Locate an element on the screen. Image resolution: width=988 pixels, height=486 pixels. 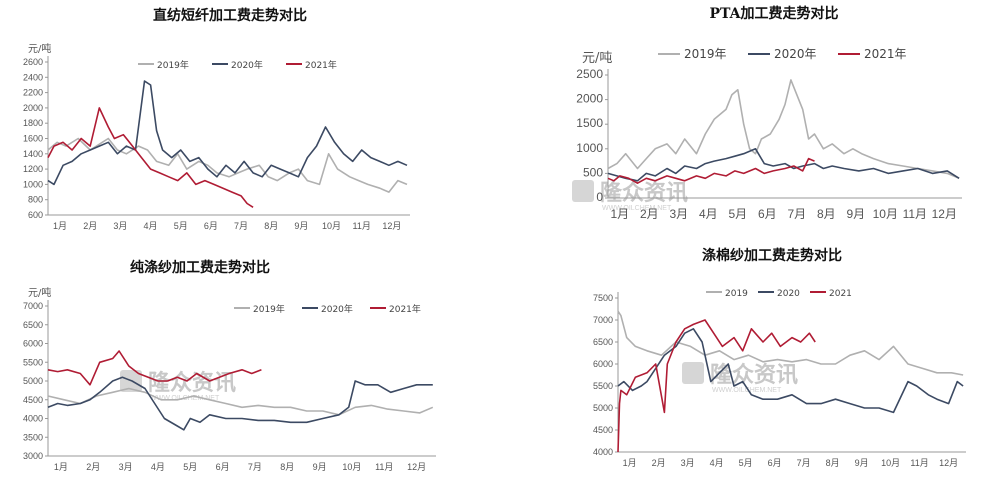
legend-label: 2021 is located at coordinates (840, 294).